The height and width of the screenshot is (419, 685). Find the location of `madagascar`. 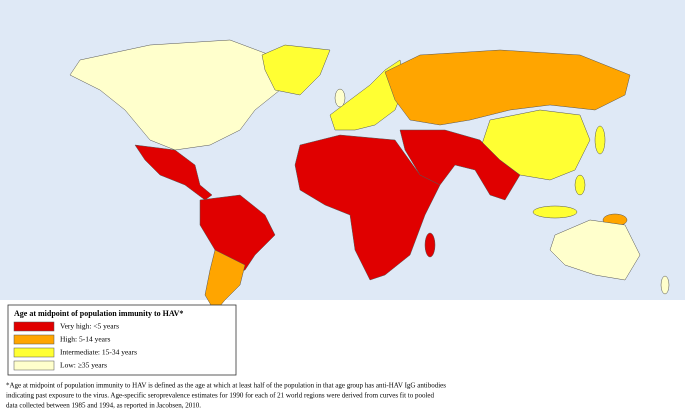

madagascar is located at coordinates (430, 245).